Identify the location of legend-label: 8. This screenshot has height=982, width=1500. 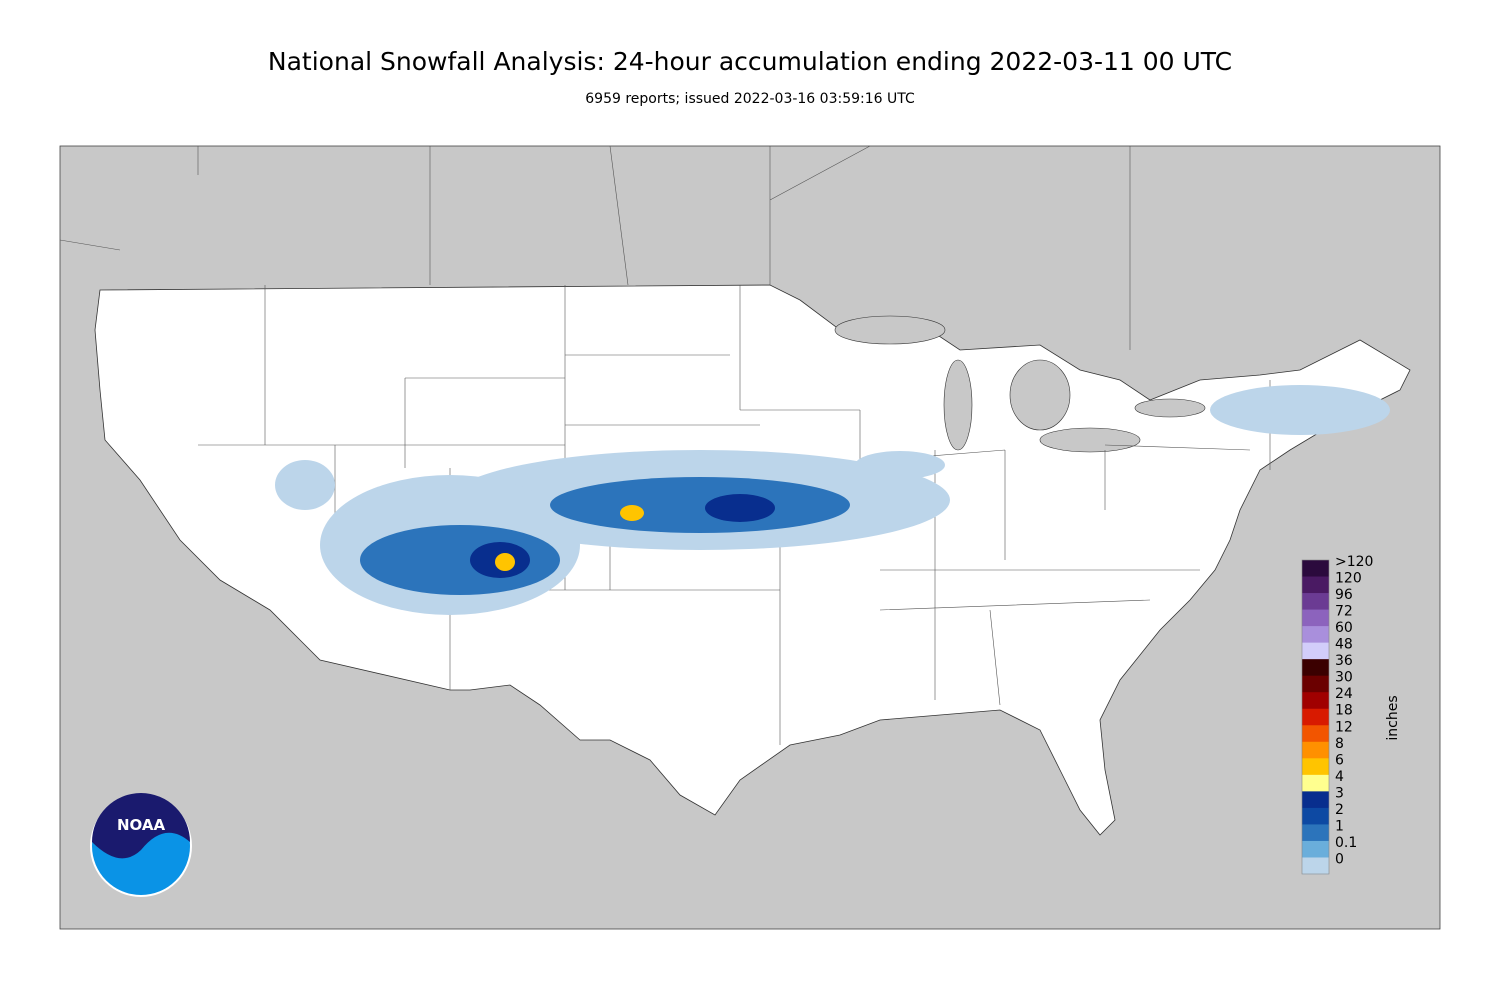
(1339, 744).